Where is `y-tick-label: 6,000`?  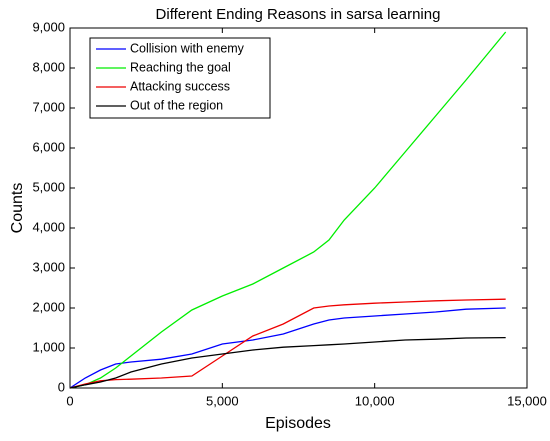 y-tick-label: 6,000 is located at coordinates (48, 146).